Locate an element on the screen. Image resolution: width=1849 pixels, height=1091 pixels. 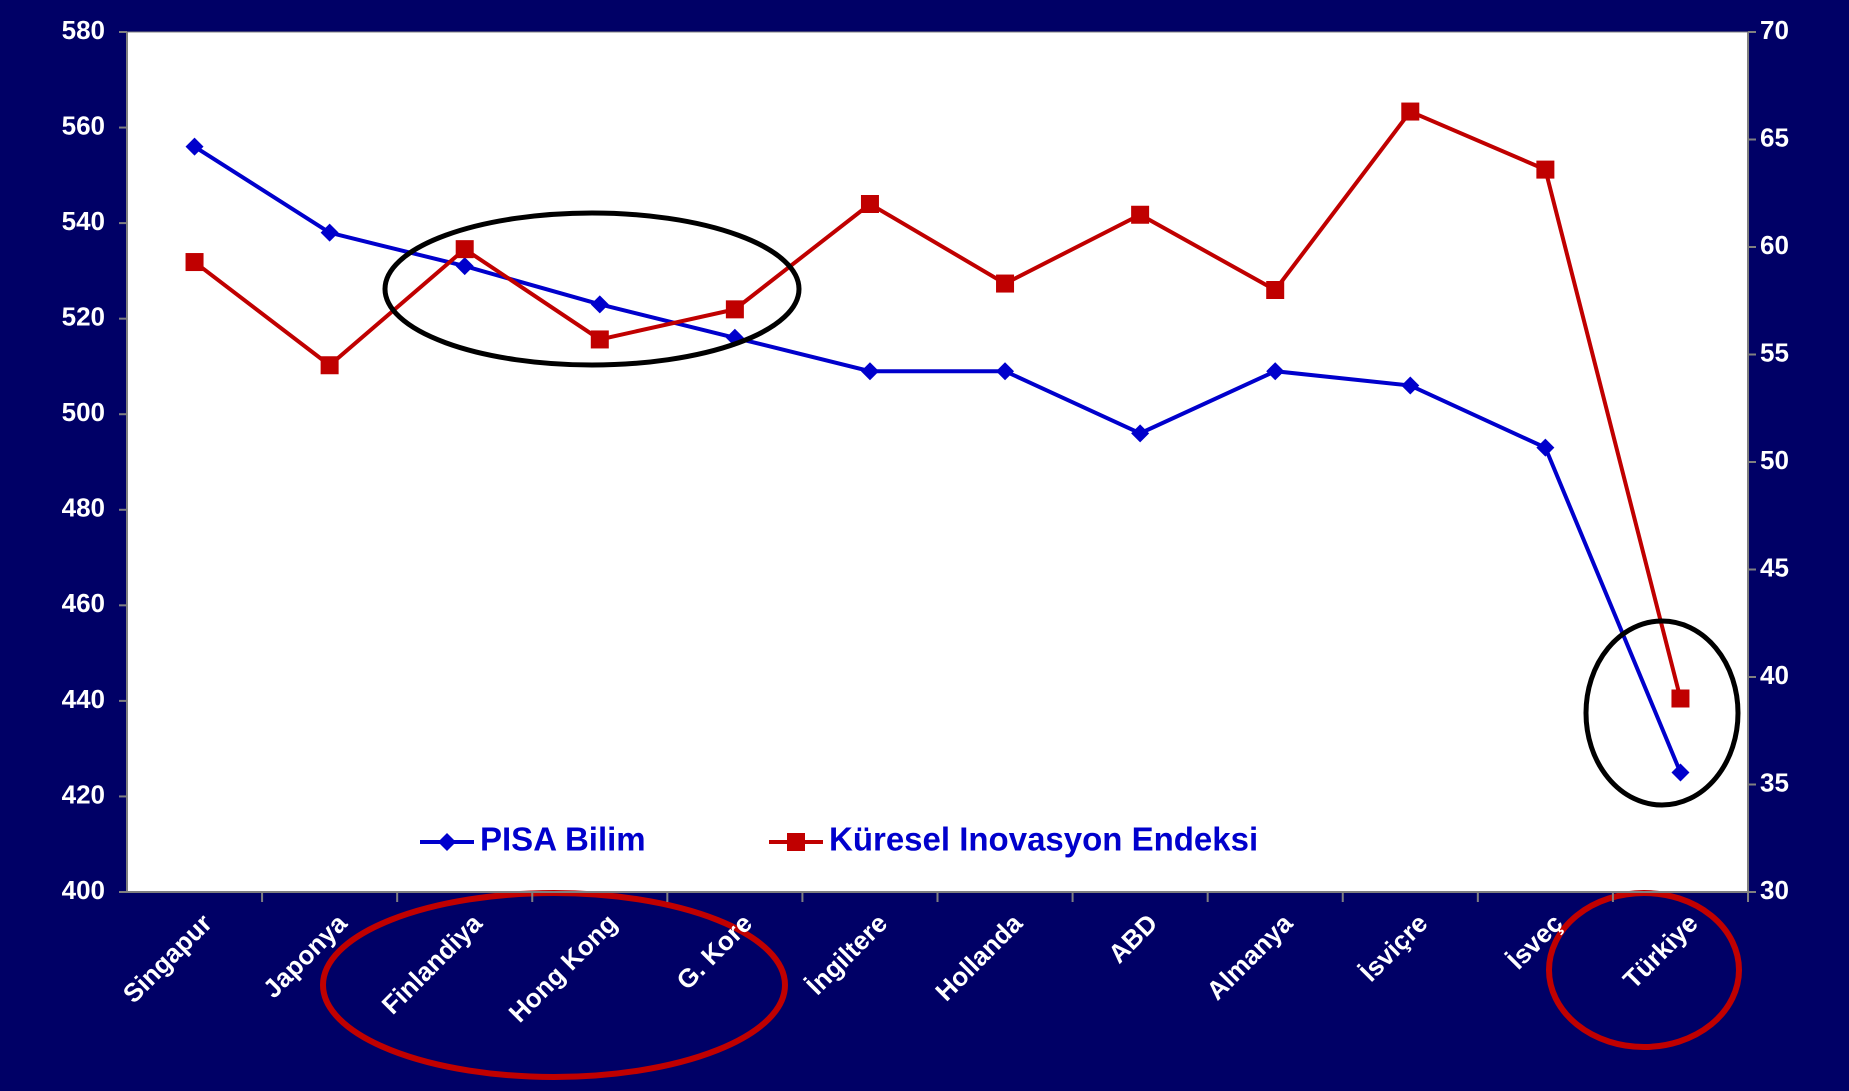
y-tick-label: 500 is located at coordinates (83, 412).